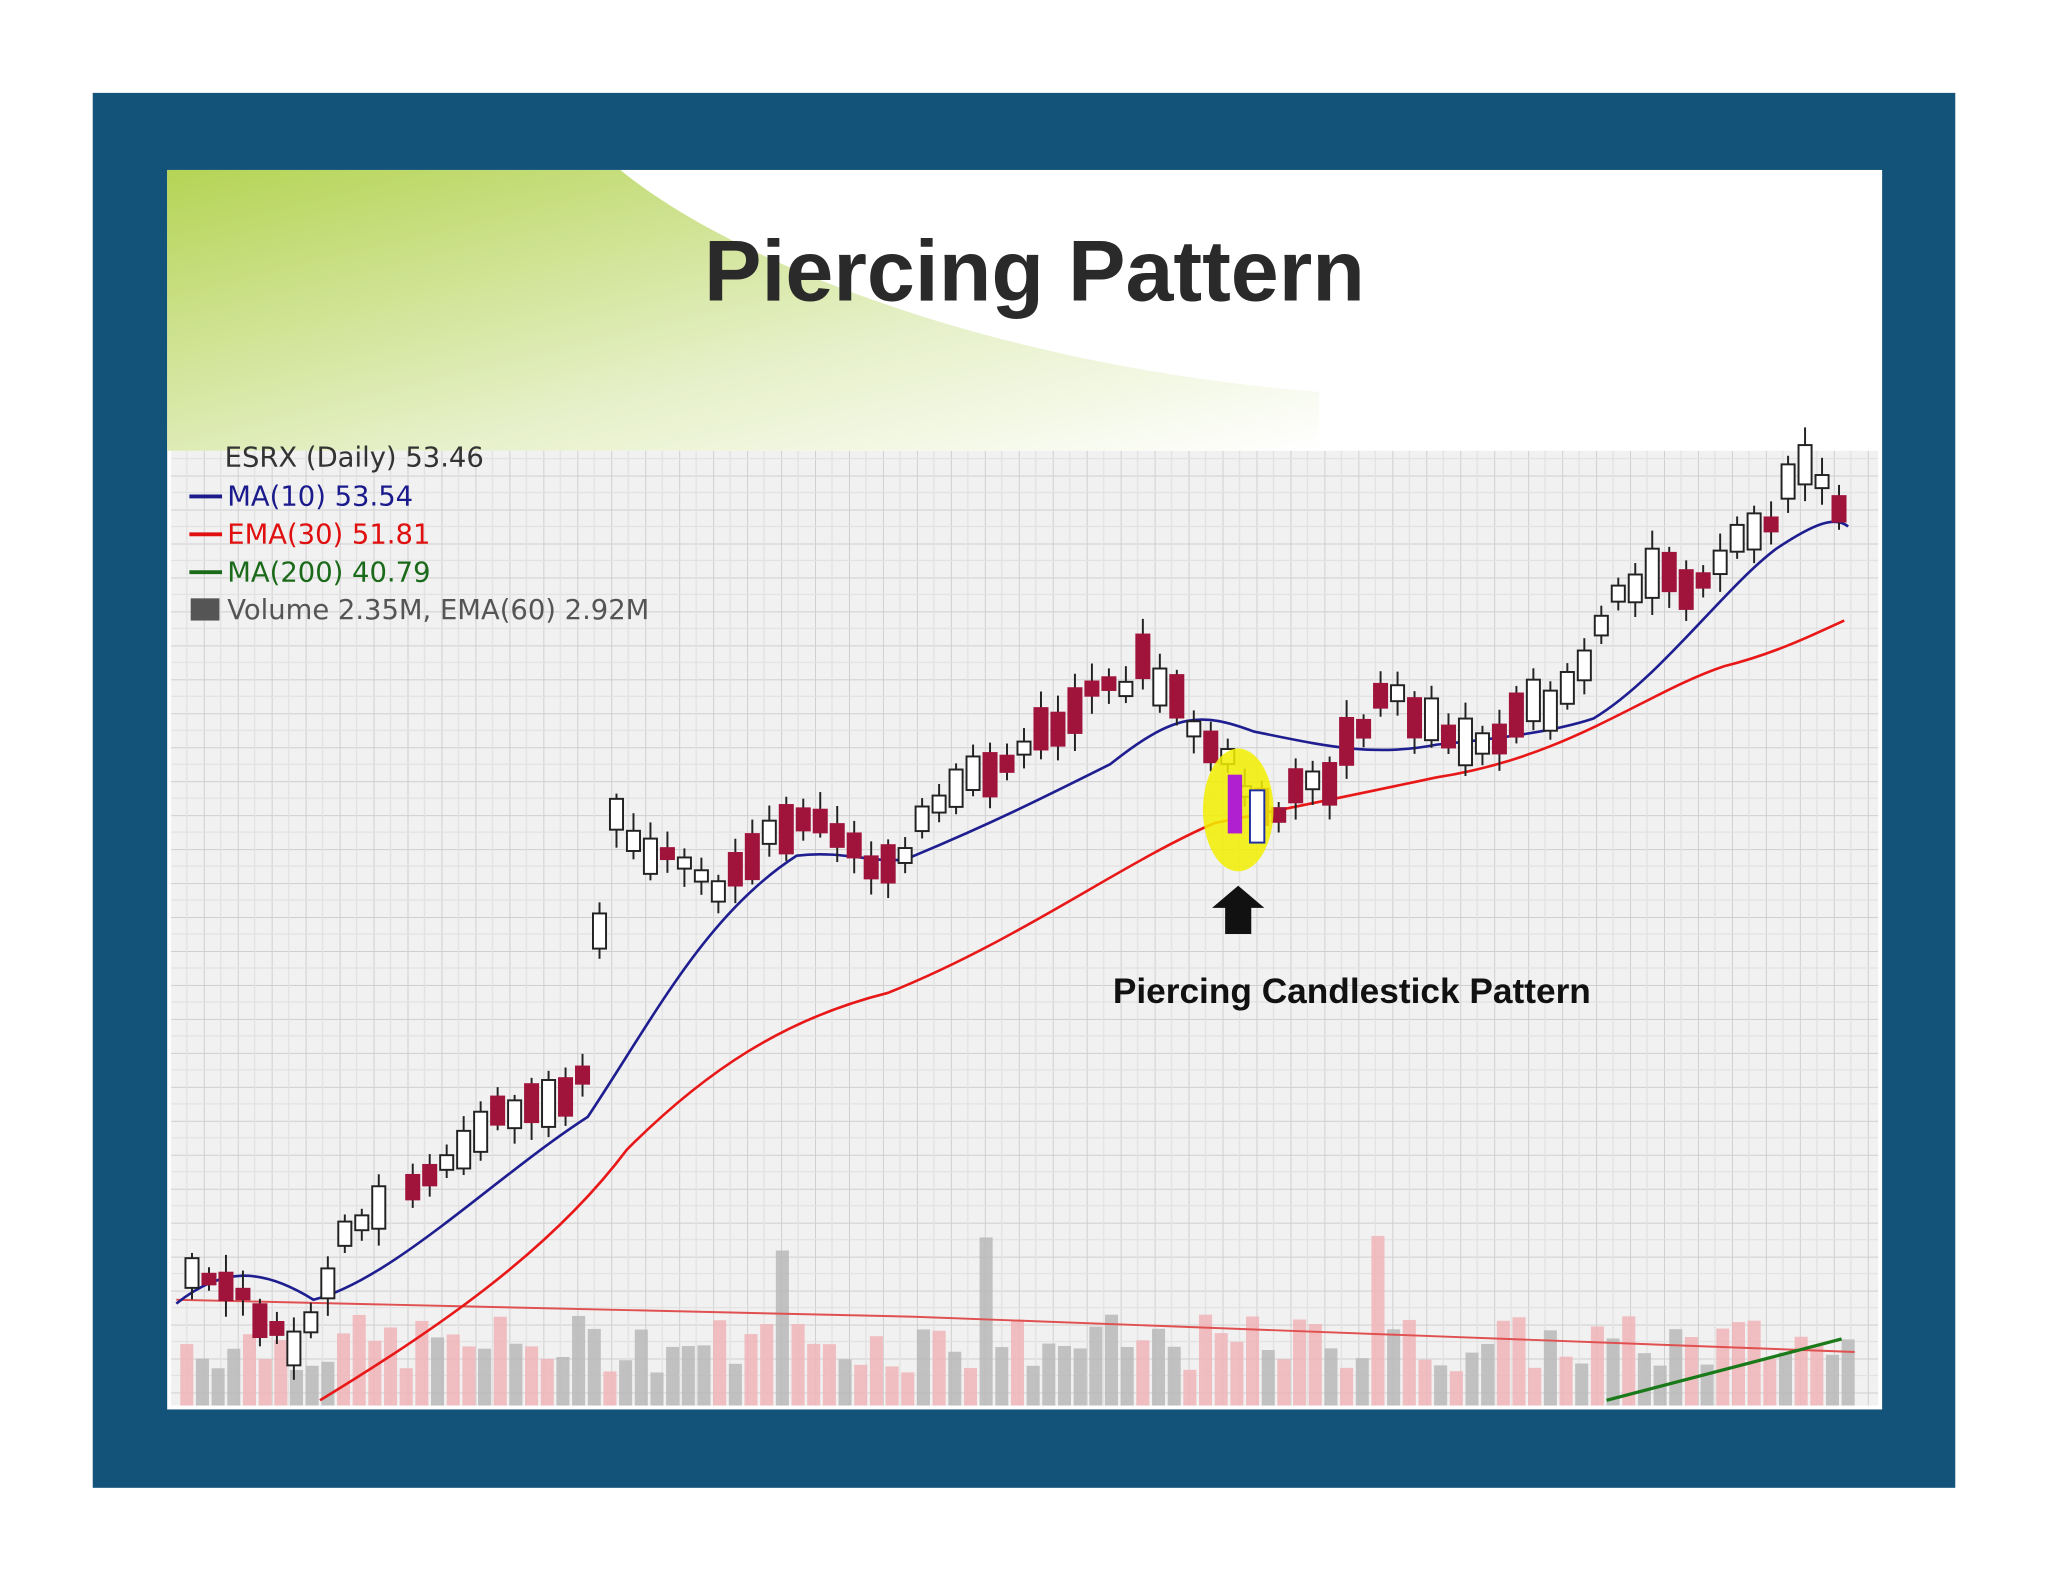 The image size is (2048, 1582). What do you see at coordinates (328, 572) in the screenshot?
I see `legend-entry: MA(200) 40.79` at bounding box center [328, 572].